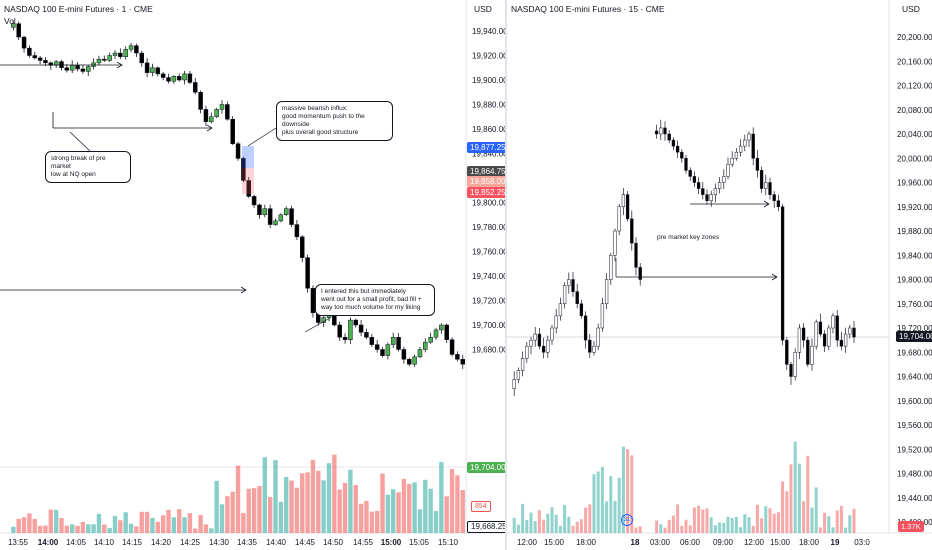 The width and height of the screenshot is (932, 550). Describe the element at coordinates (104, 542) in the screenshot. I see `time-tick-label: 14:10` at that location.